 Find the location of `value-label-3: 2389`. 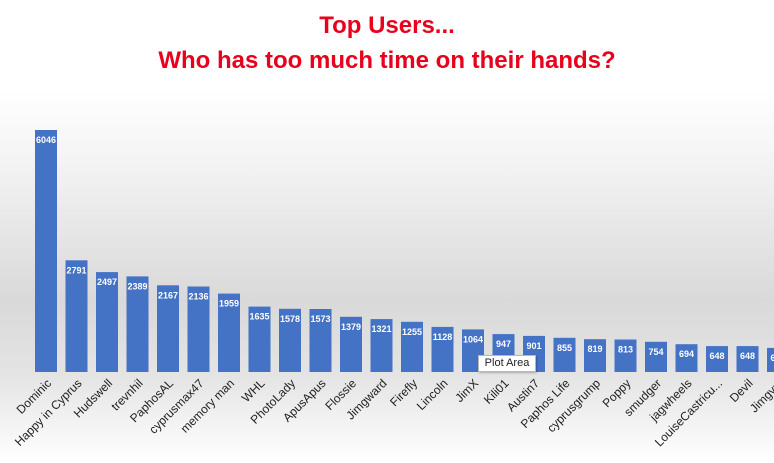

value-label-3: 2389 is located at coordinates (137, 286).